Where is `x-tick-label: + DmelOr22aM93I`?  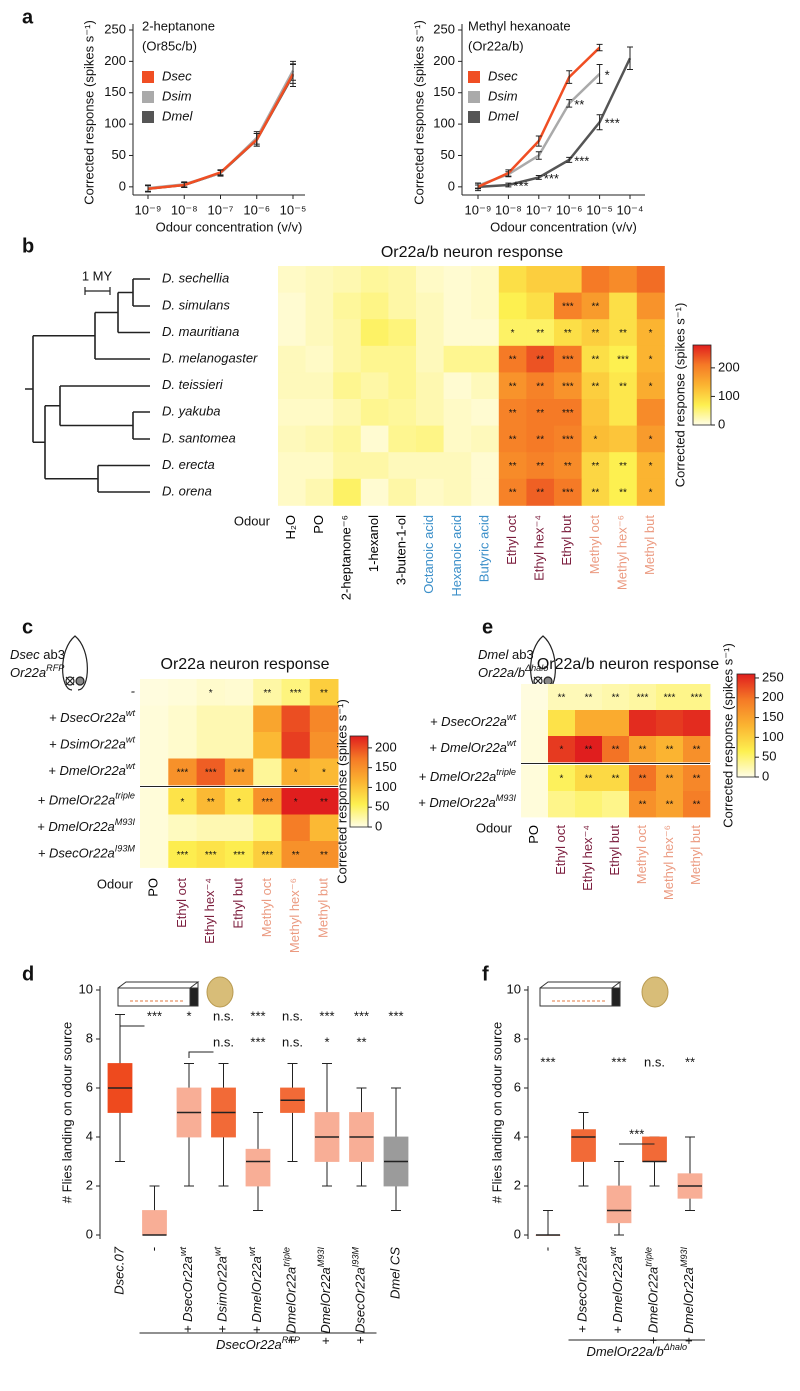
x-tick-label: + DmelOr22aM93I is located at coordinates (324, 1296).